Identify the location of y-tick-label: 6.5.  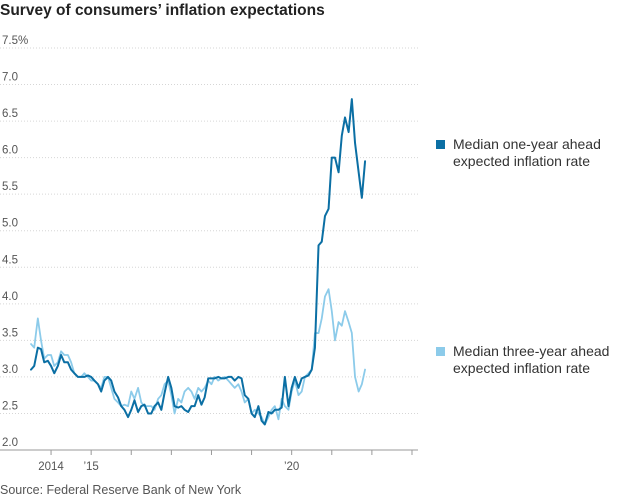
(10, 114).